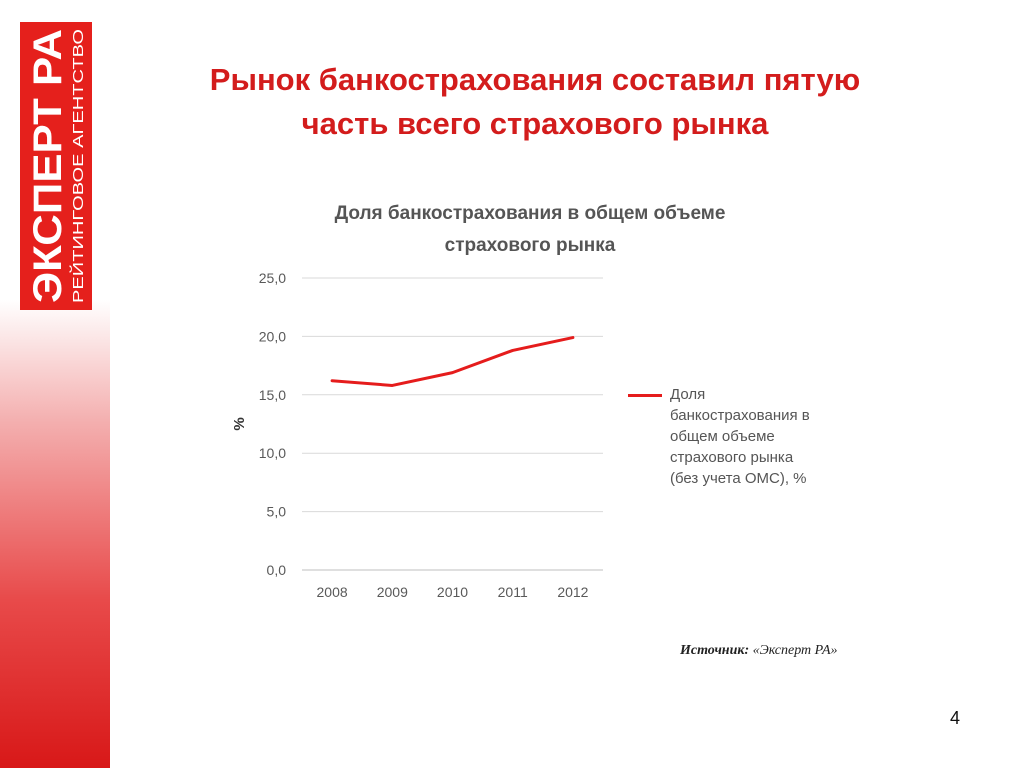 Image resolution: width=1024 pixels, height=768 pixels. Describe the element at coordinates (48, 166) in the screenshot. I see `logo-main-text: ЭКСПЕРТ РА` at that location.